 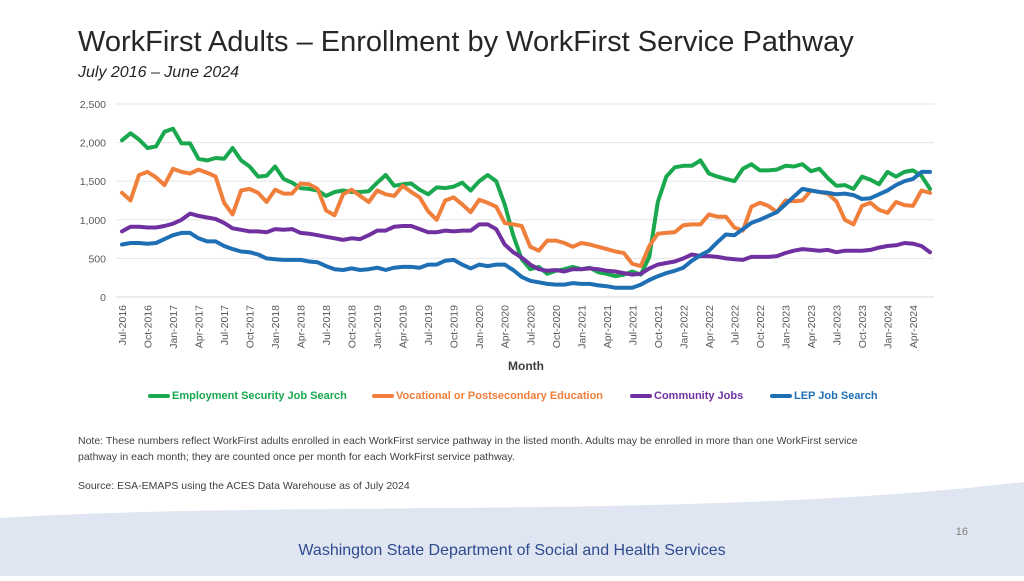 I want to click on legend-label-lep: LEP Job Search, so click(x=836, y=396).